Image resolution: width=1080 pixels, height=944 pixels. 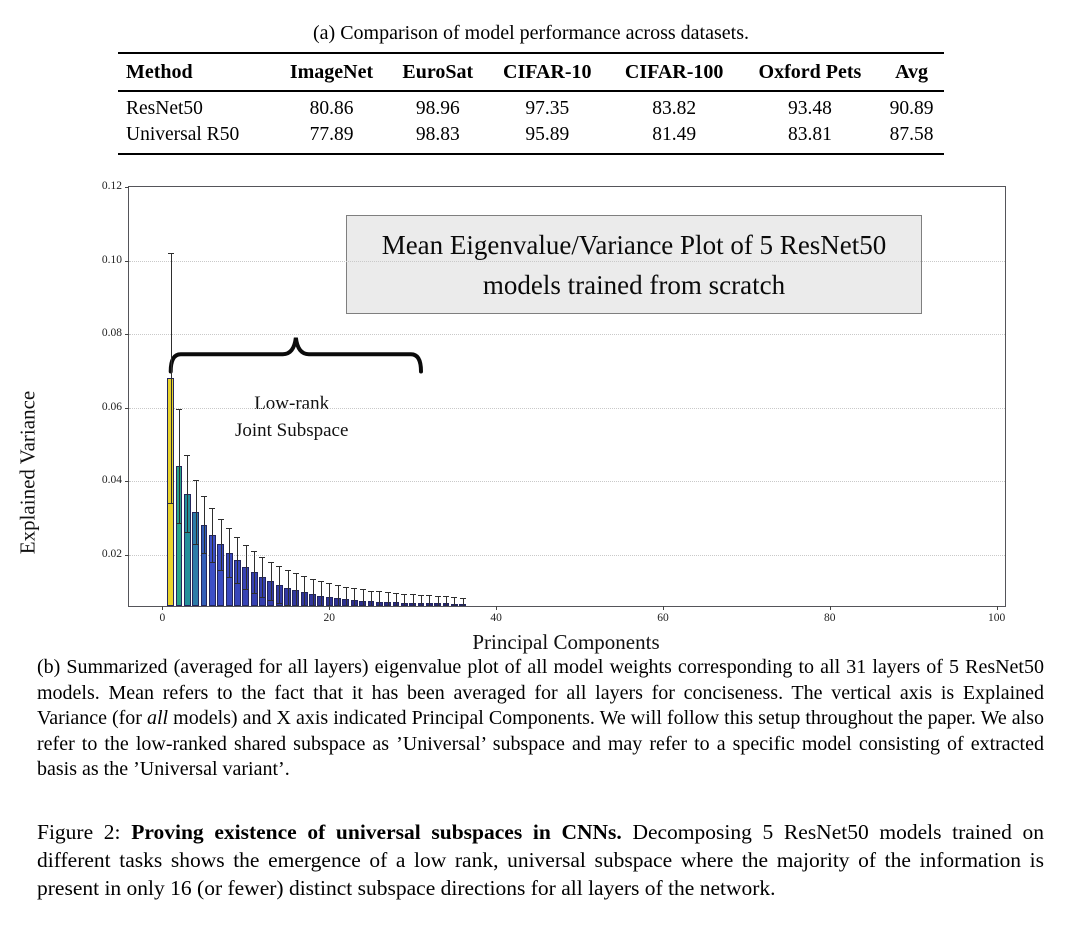 What do you see at coordinates (183, 134) in the screenshot?
I see `method-cell: Universal R50` at bounding box center [183, 134].